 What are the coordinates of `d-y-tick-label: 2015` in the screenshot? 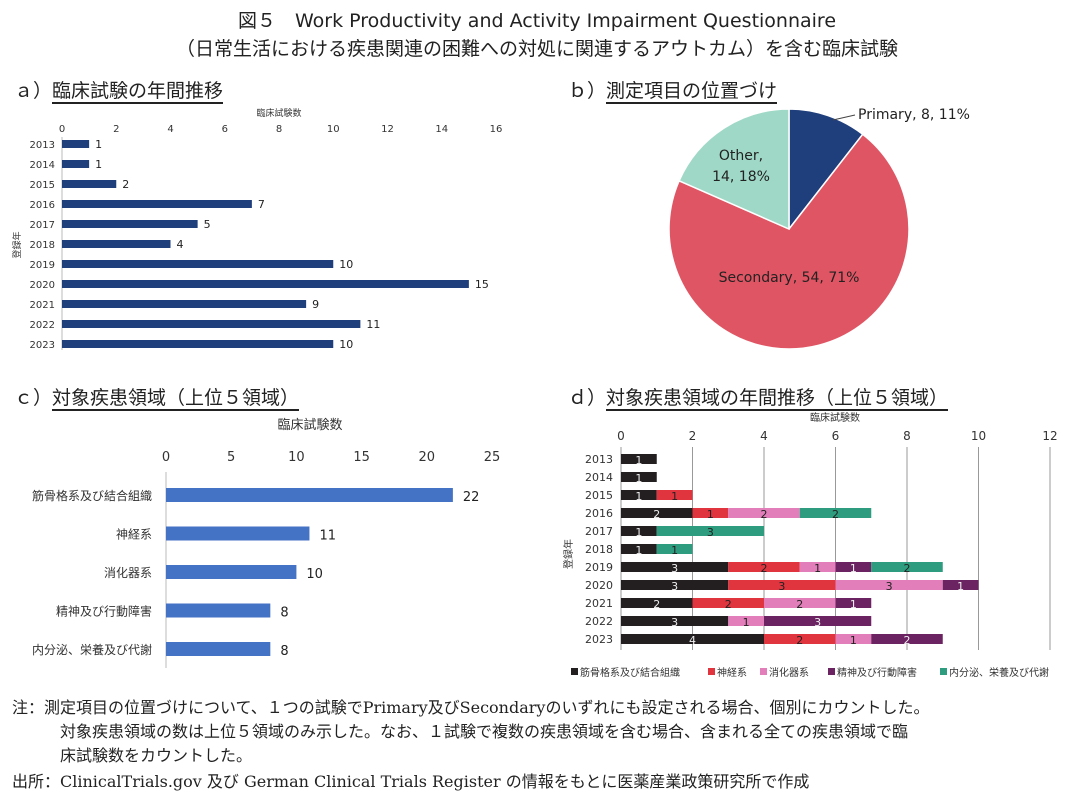 It's located at (599, 495).